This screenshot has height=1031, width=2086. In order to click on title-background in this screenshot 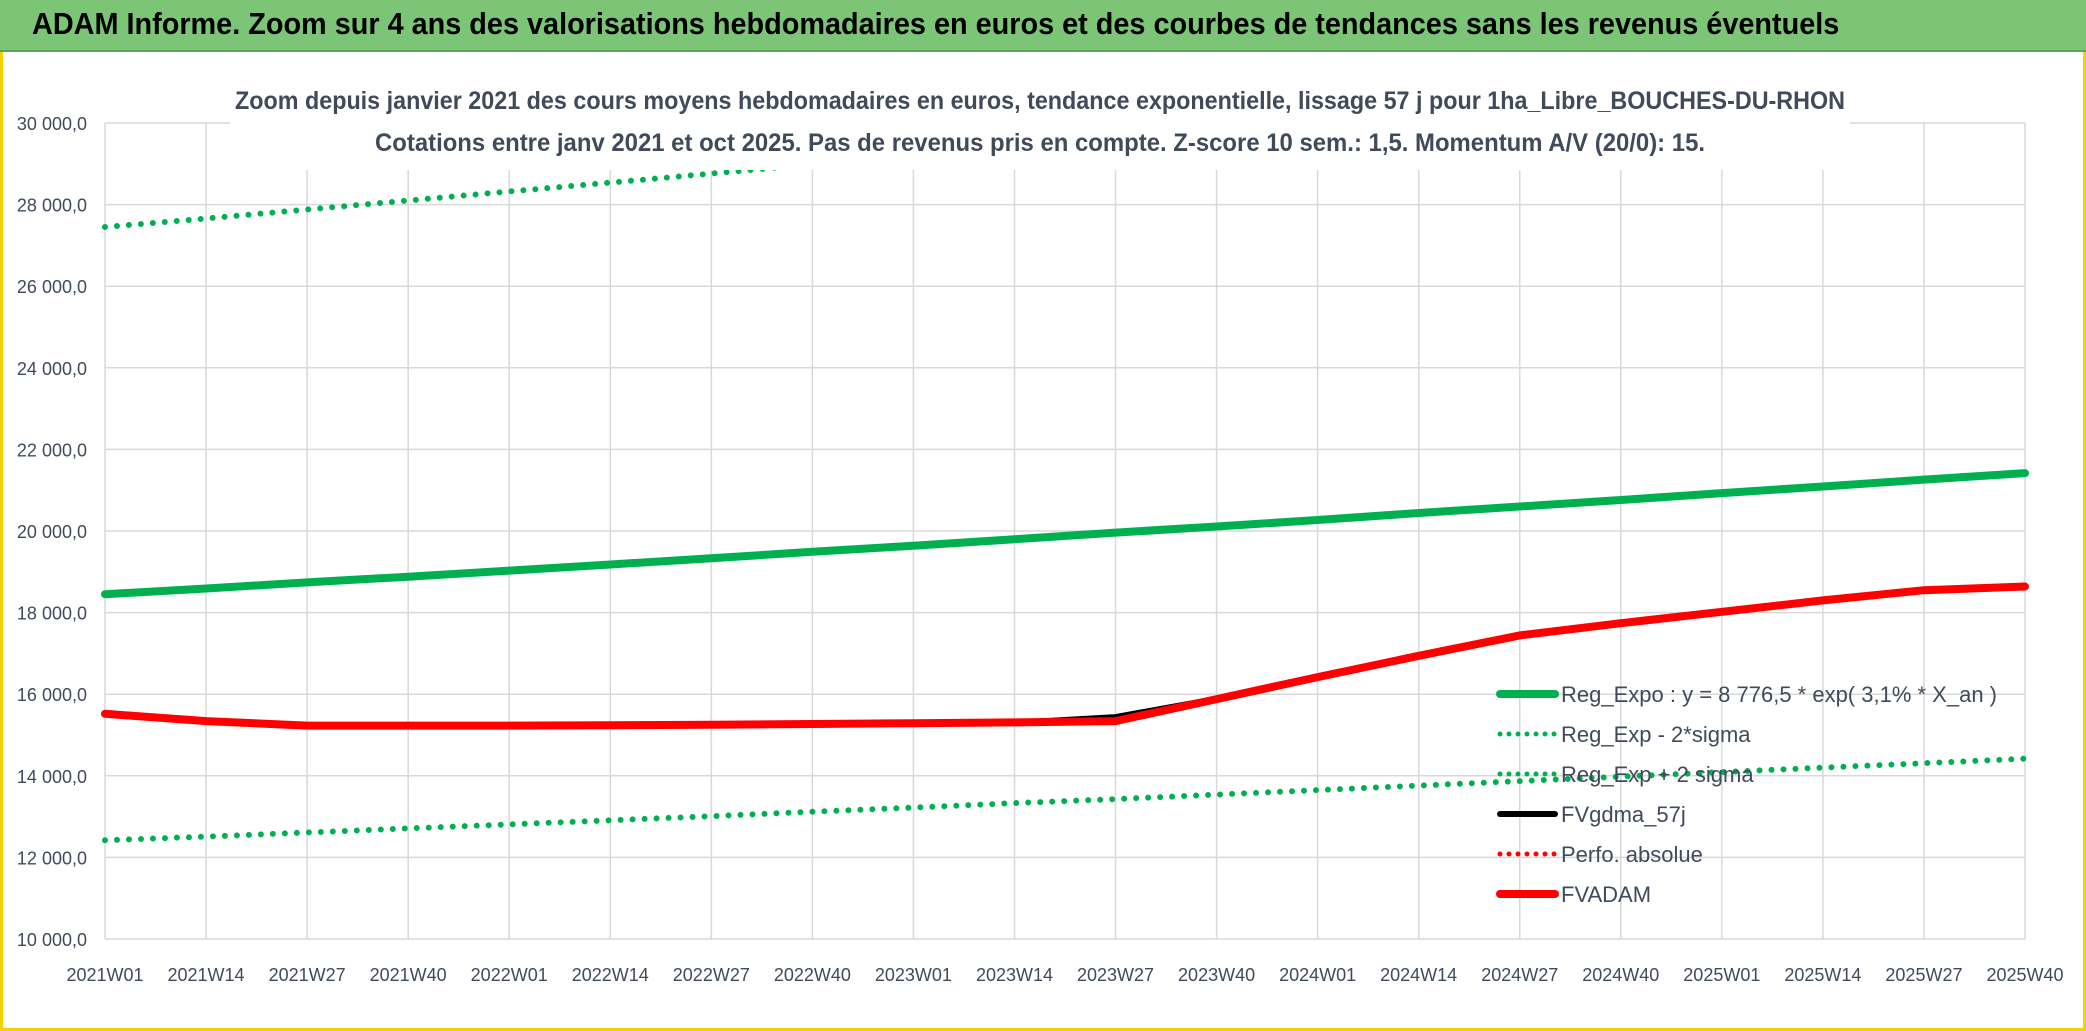, I will do `click(1040, 124)`.